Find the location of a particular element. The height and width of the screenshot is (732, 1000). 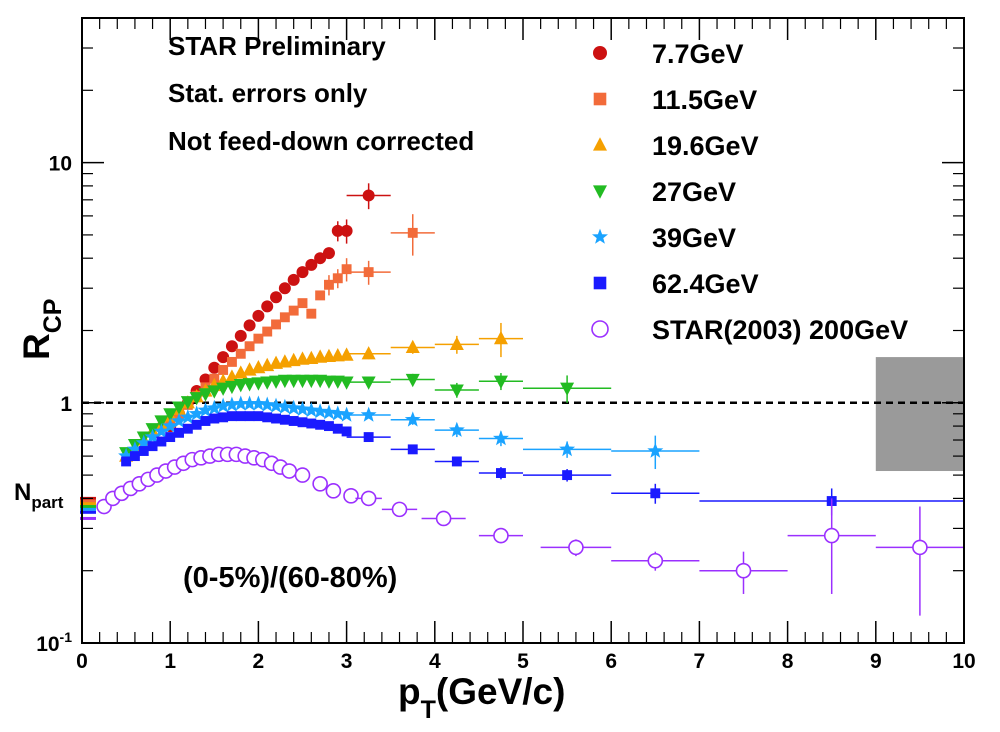

y-tick-base: 1 is located at coordinates (66, 404).